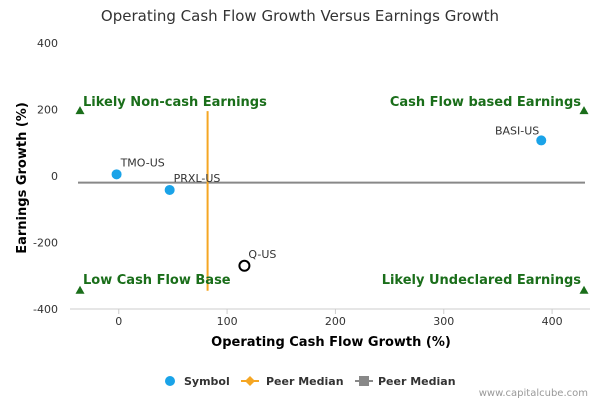 The image size is (600, 400). What do you see at coordinates (45, 309) in the screenshot?
I see `y-tick-label: -400` at bounding box center [45, 309].